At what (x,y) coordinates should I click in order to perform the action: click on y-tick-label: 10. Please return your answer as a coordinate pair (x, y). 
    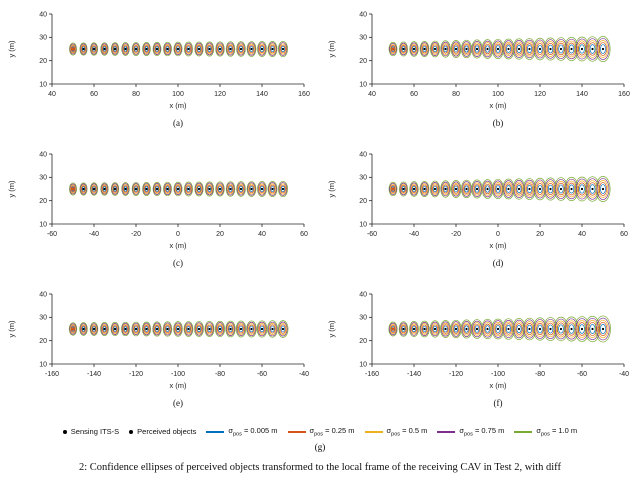
    Looking at the image, I should click on (43, 364).